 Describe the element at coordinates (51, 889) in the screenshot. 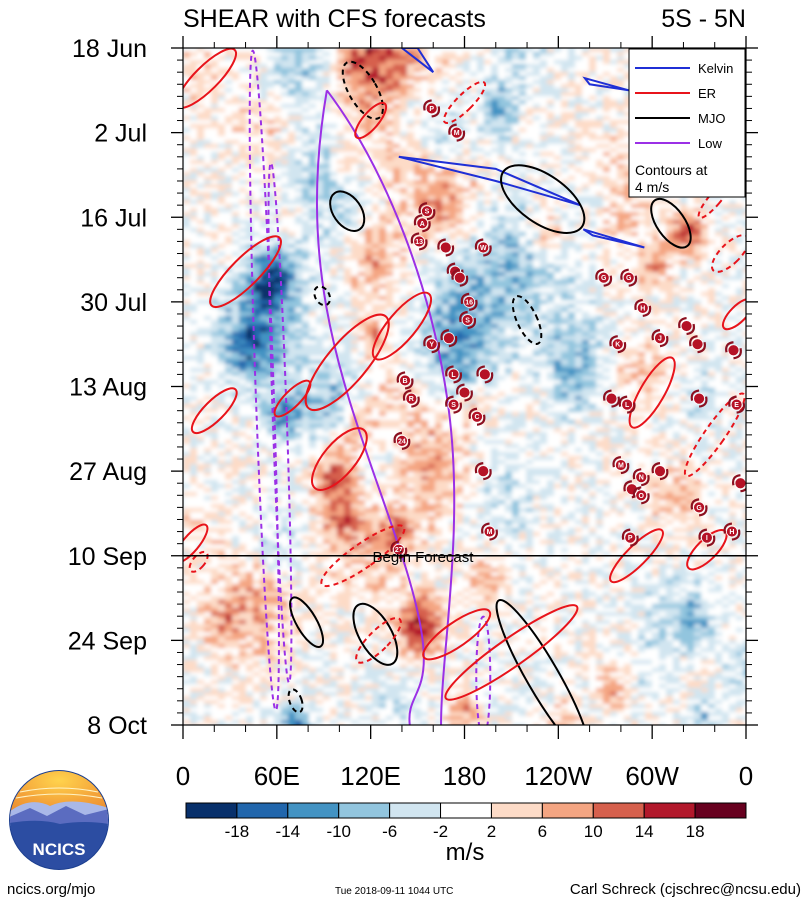

I see `footer-url: ncics.org/mjo` at that location.